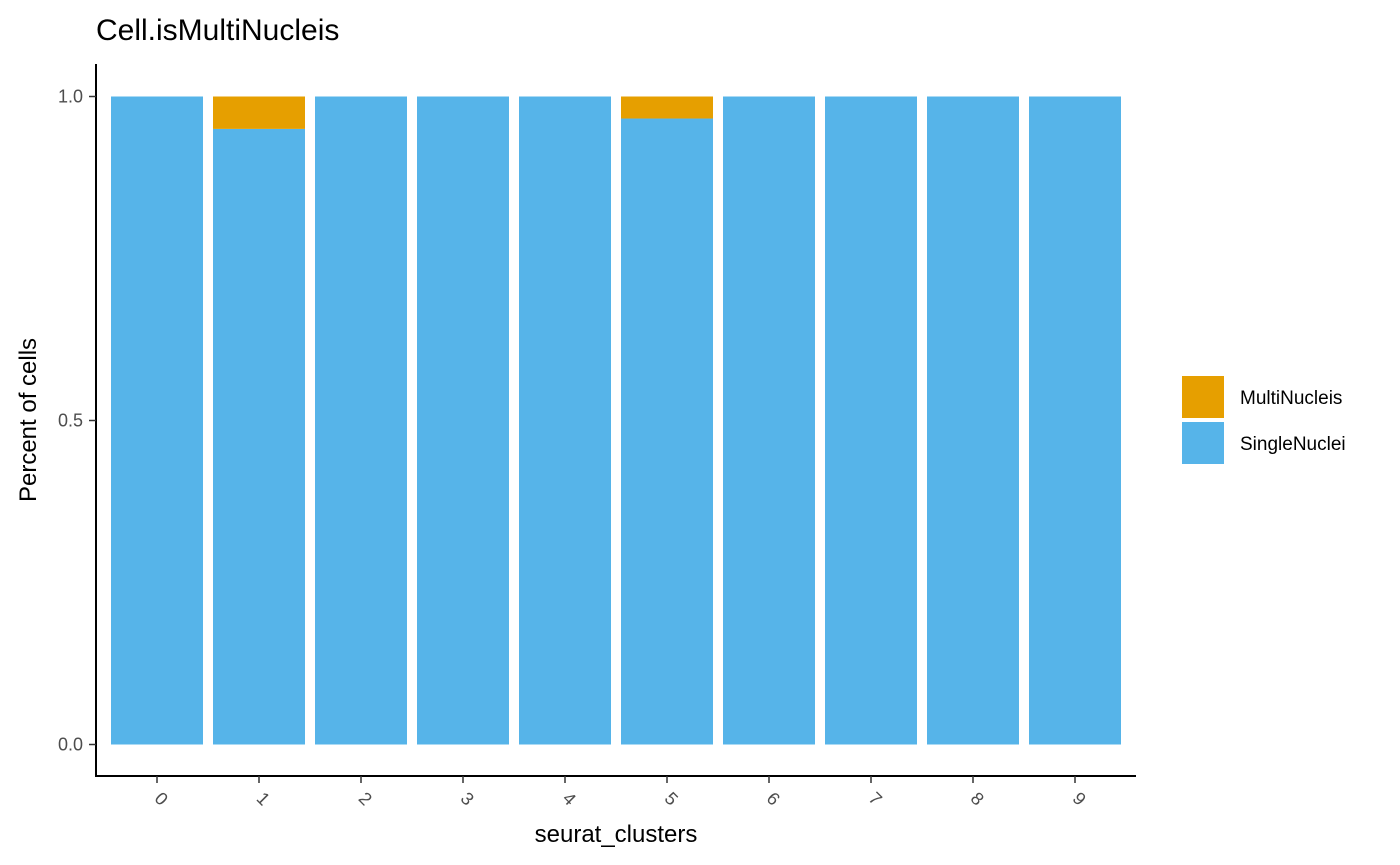  What do you see at coordinates (773, 798) in the screenshot?
I see `x-tick-label: 6` at bounding box center [773, 798].